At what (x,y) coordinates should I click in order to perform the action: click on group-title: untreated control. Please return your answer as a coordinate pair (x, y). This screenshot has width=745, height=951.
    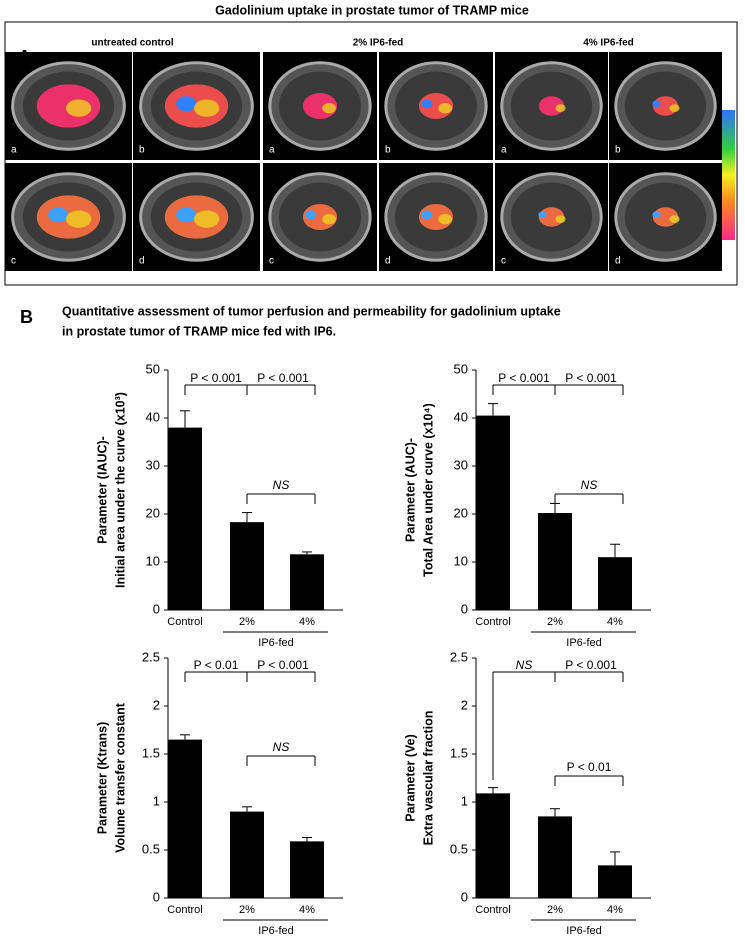
    Looking at the image, I should click on (132, 43).